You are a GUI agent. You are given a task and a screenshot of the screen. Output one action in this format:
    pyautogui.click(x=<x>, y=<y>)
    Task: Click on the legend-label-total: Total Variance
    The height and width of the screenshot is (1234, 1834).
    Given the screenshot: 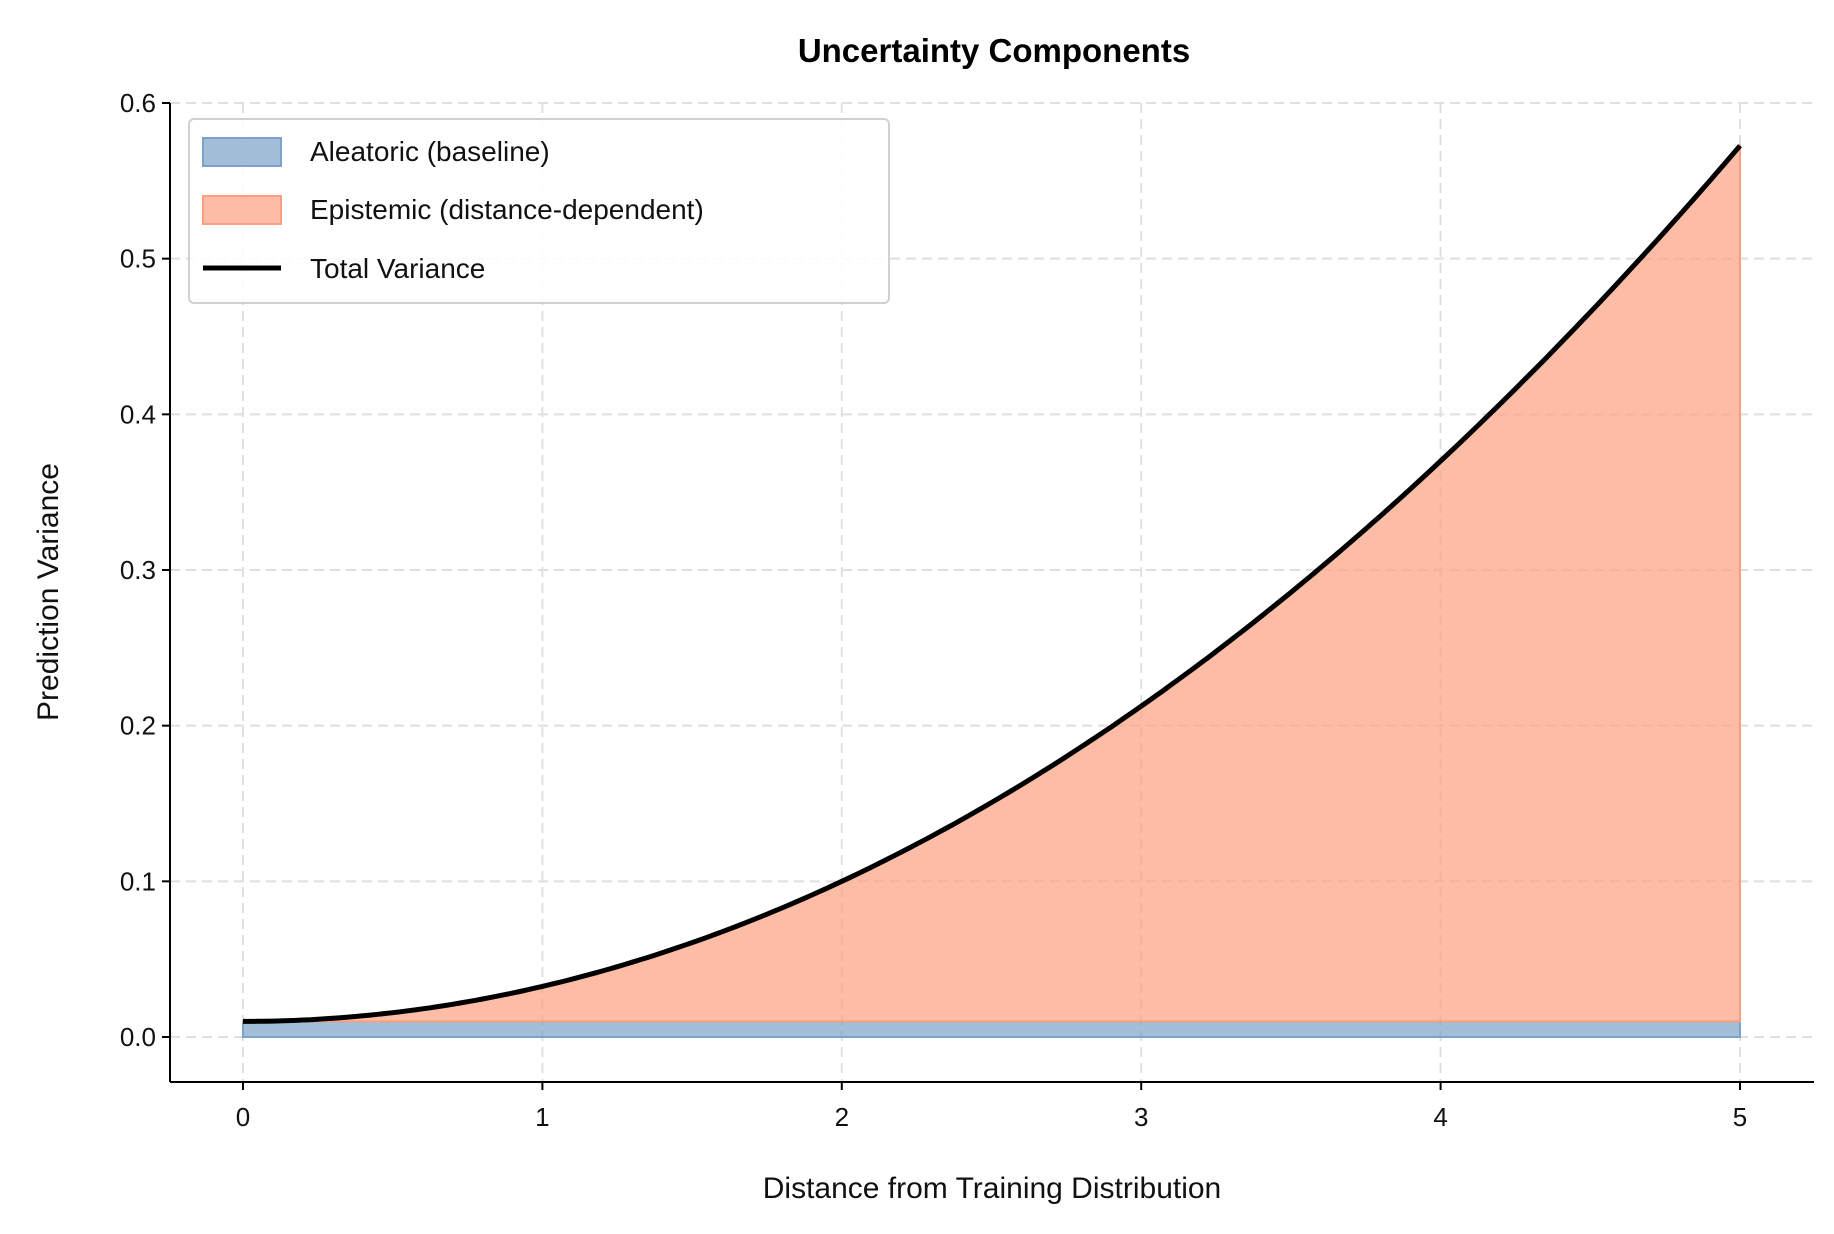 What is the action you would take?
    pyautogui.click(x=397, y=268)
    